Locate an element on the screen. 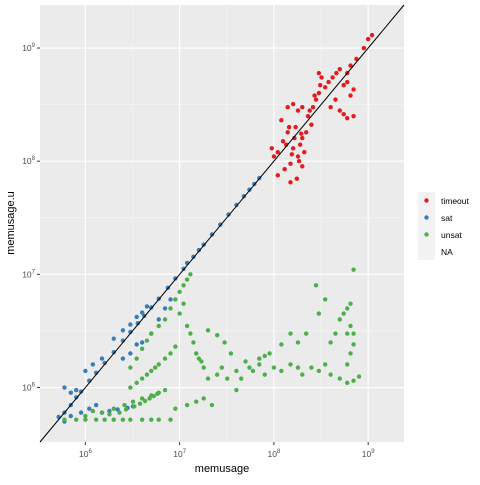 The width and height of the screenshot is (480, 485). legend-key-NA is located at coordinates (426, 251).